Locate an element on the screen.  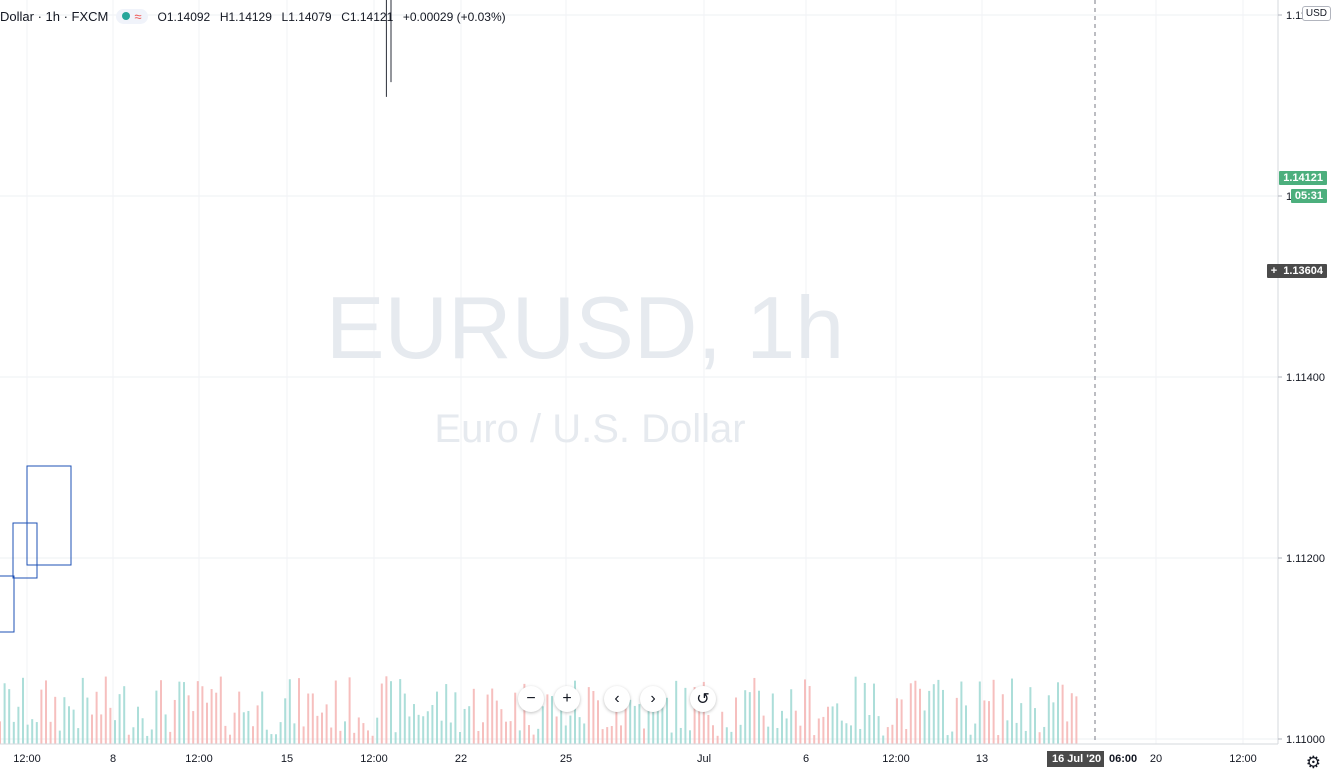
zoom-out-button: − is located at coordinates (531, 699).